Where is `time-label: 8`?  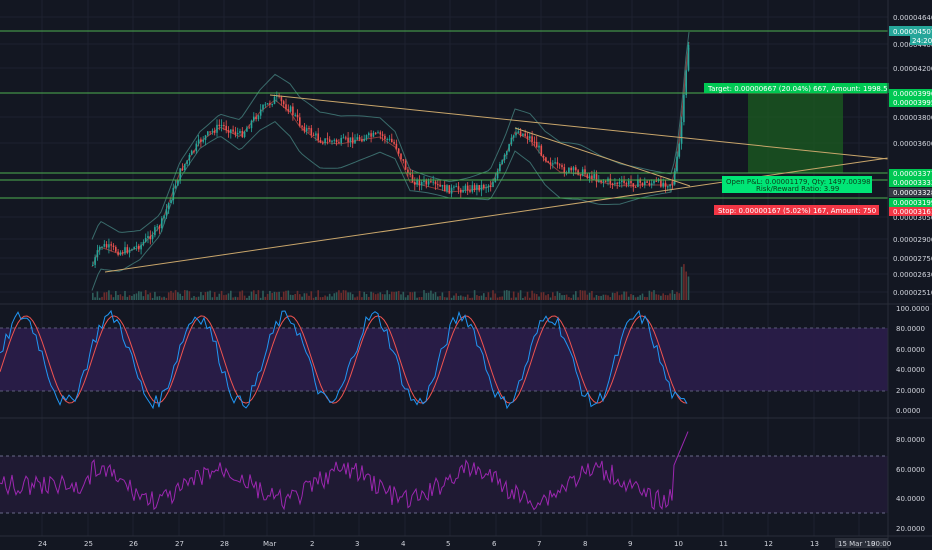
time-label: 8 is located at coordinates (585, 544).